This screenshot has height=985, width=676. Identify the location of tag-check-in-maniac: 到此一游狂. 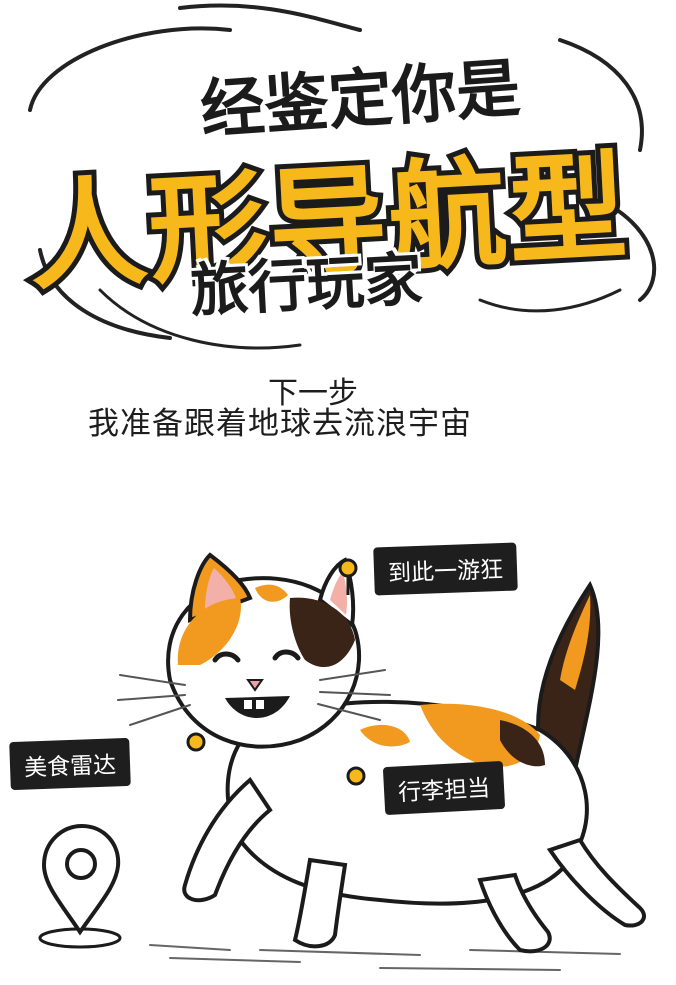
(445, 569).